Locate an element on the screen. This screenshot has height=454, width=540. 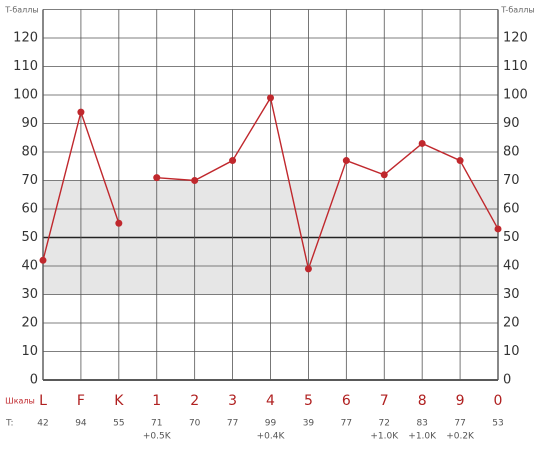
y-axis-label-right: T-баллы is located at coordinates (517, 10).